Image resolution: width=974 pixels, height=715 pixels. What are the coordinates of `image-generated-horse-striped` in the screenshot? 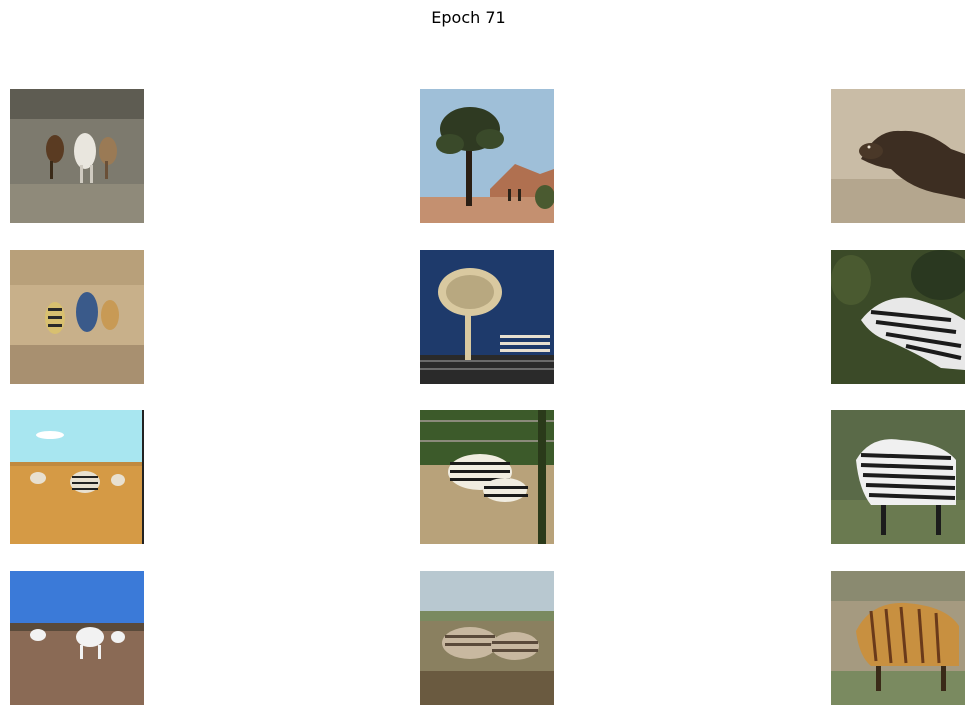 It's located at (898, 638).